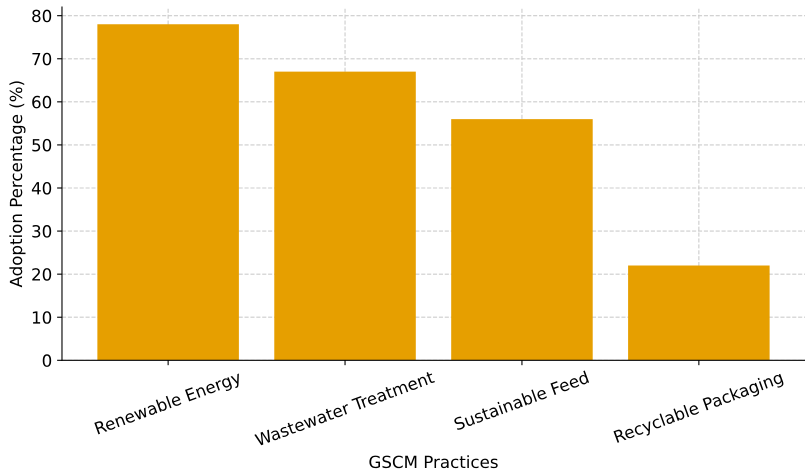 This screenshot has width=805, height=471. I want to click on y-tick-label: 30, so click(42, 231).